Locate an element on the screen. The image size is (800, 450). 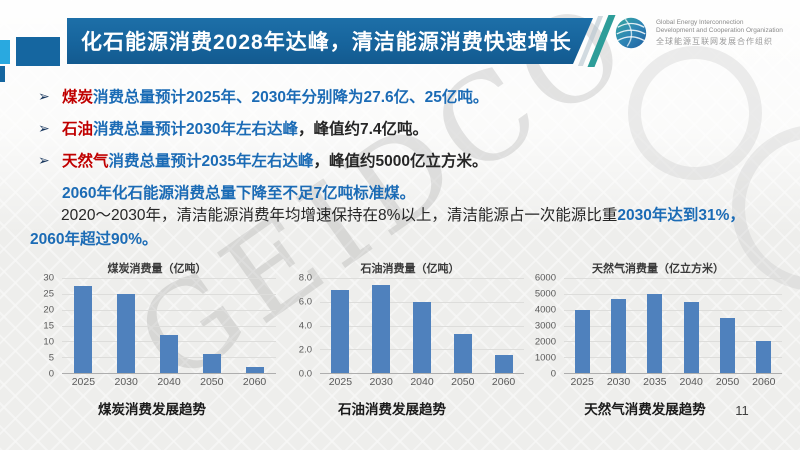
y-tick-label: 8.0 is located at coordinates (305, 278).